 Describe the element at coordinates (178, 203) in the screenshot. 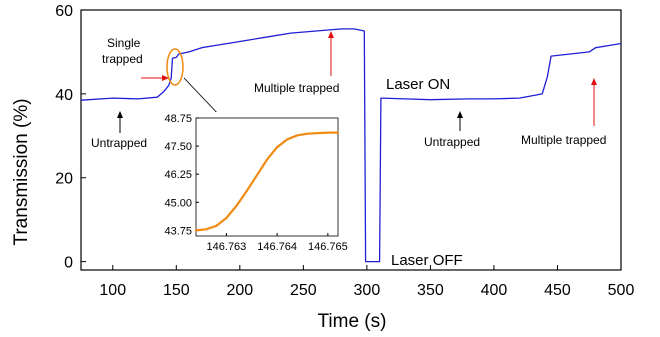

I see `y-tick-label: 45.00` at that location.